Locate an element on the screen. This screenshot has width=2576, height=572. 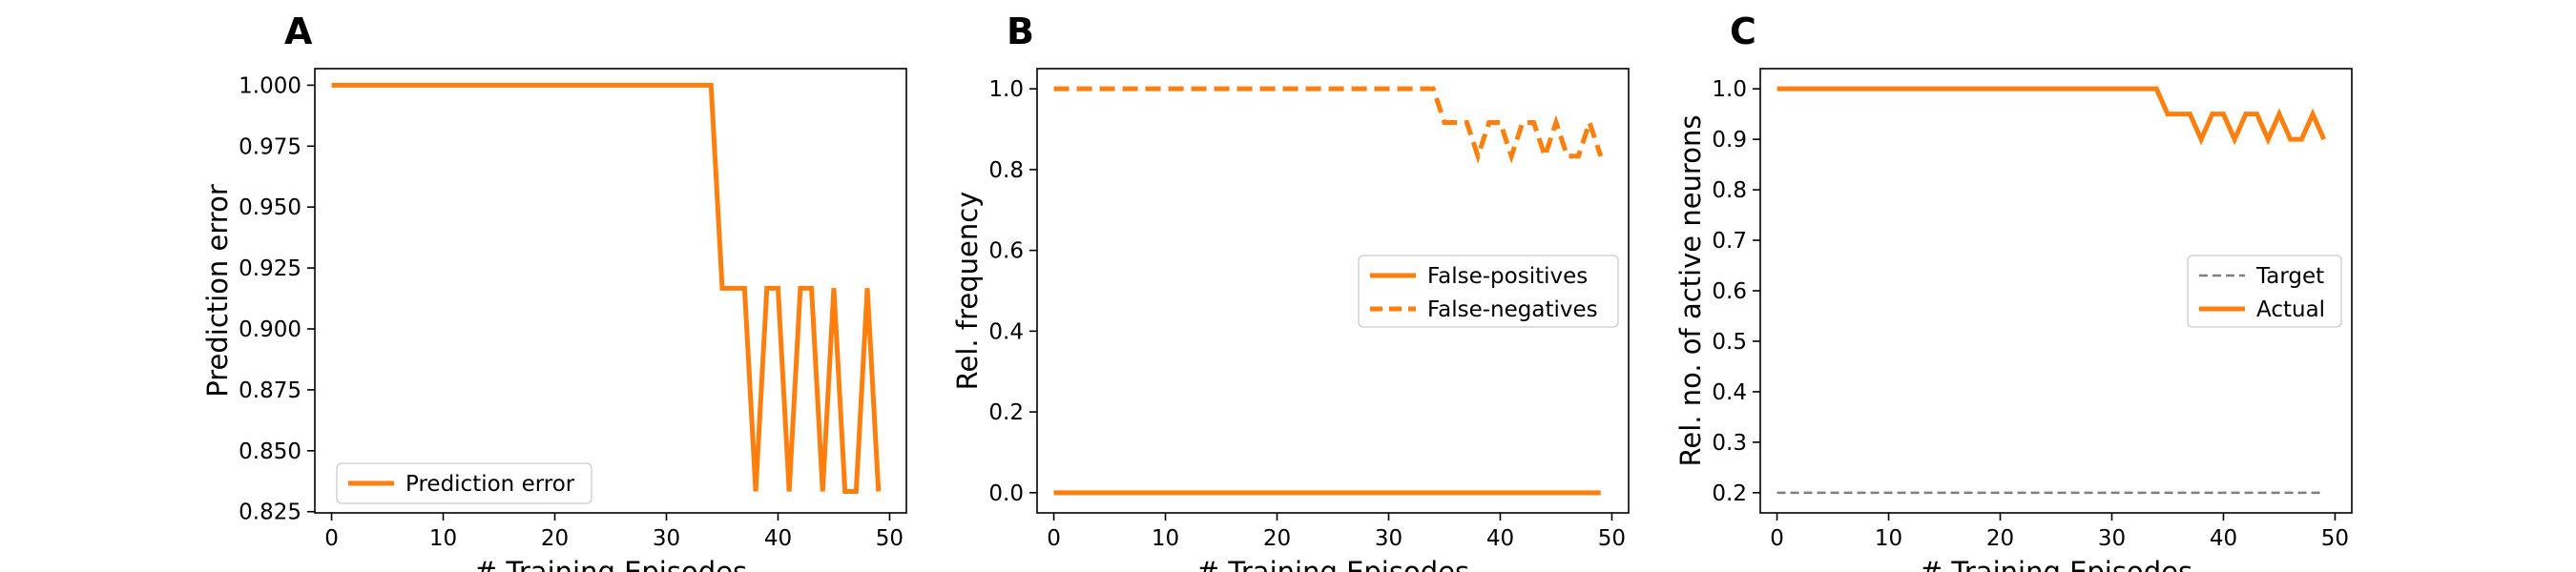
legend-label: False-positives is located at coordinates (1507, 276).